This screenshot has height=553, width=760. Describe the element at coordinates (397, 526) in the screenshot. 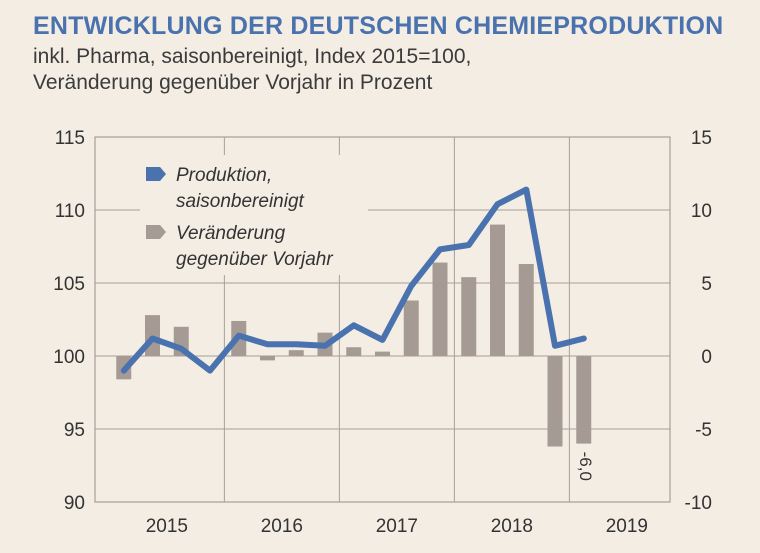

I see `x-tick-label: 2017` at that location.